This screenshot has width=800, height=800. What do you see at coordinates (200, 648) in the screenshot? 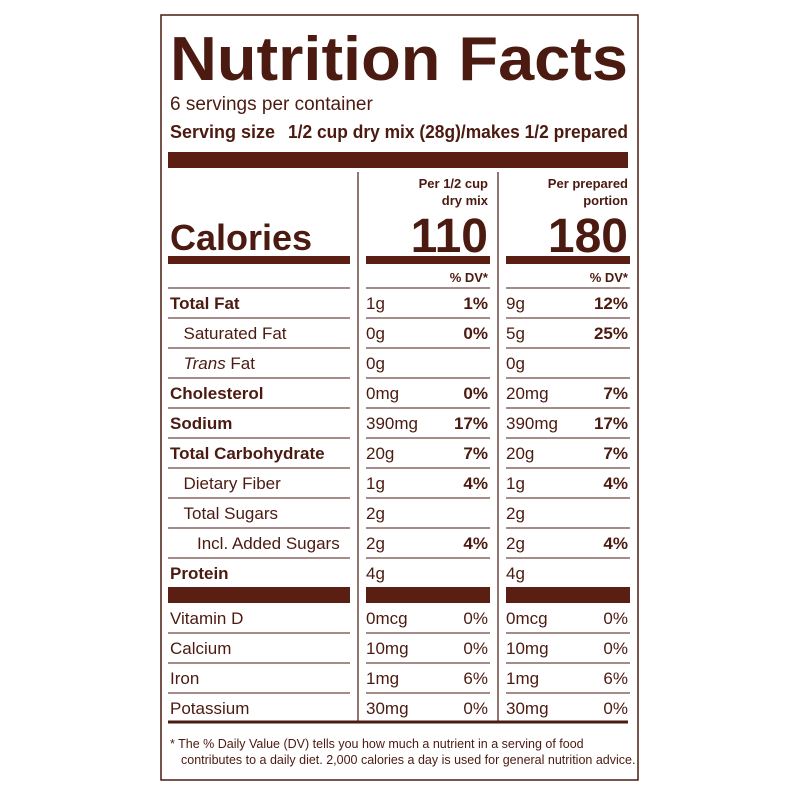
I see `nutrient-name: Calcium` at bounding box center [200, 648].